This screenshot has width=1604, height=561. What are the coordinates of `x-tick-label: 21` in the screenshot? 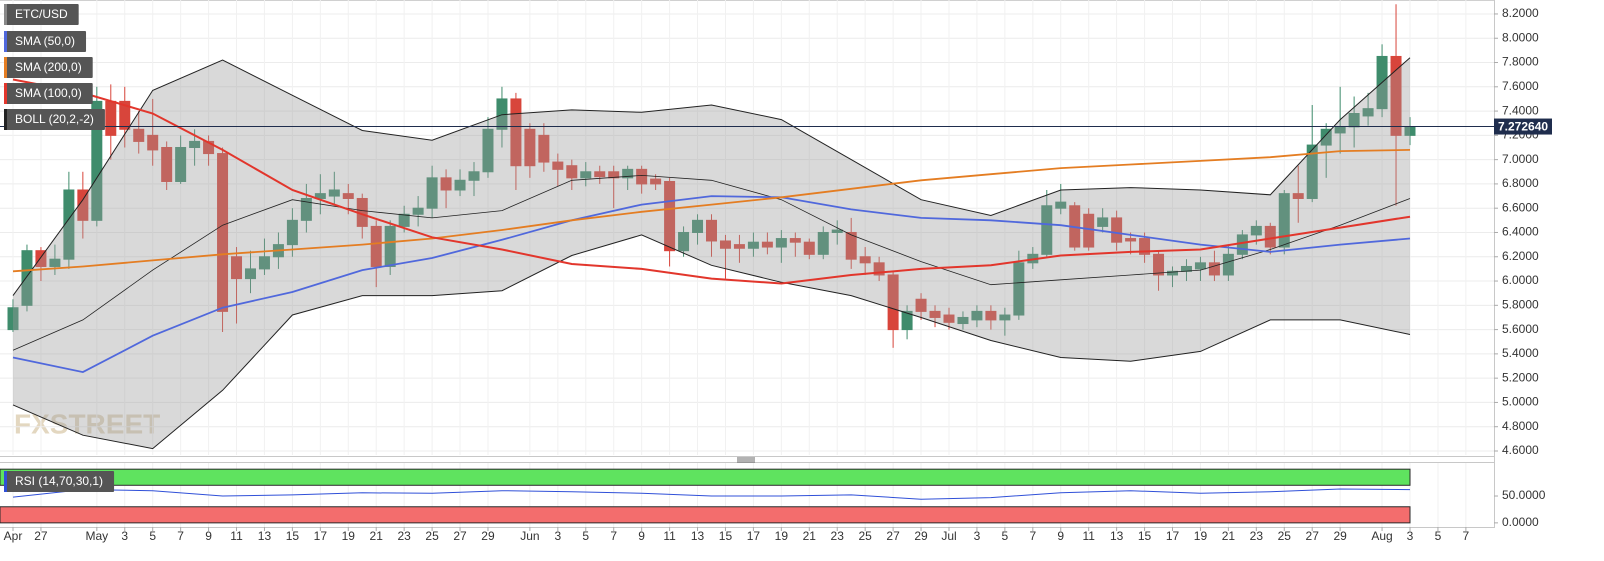 It's located at (377, 536).